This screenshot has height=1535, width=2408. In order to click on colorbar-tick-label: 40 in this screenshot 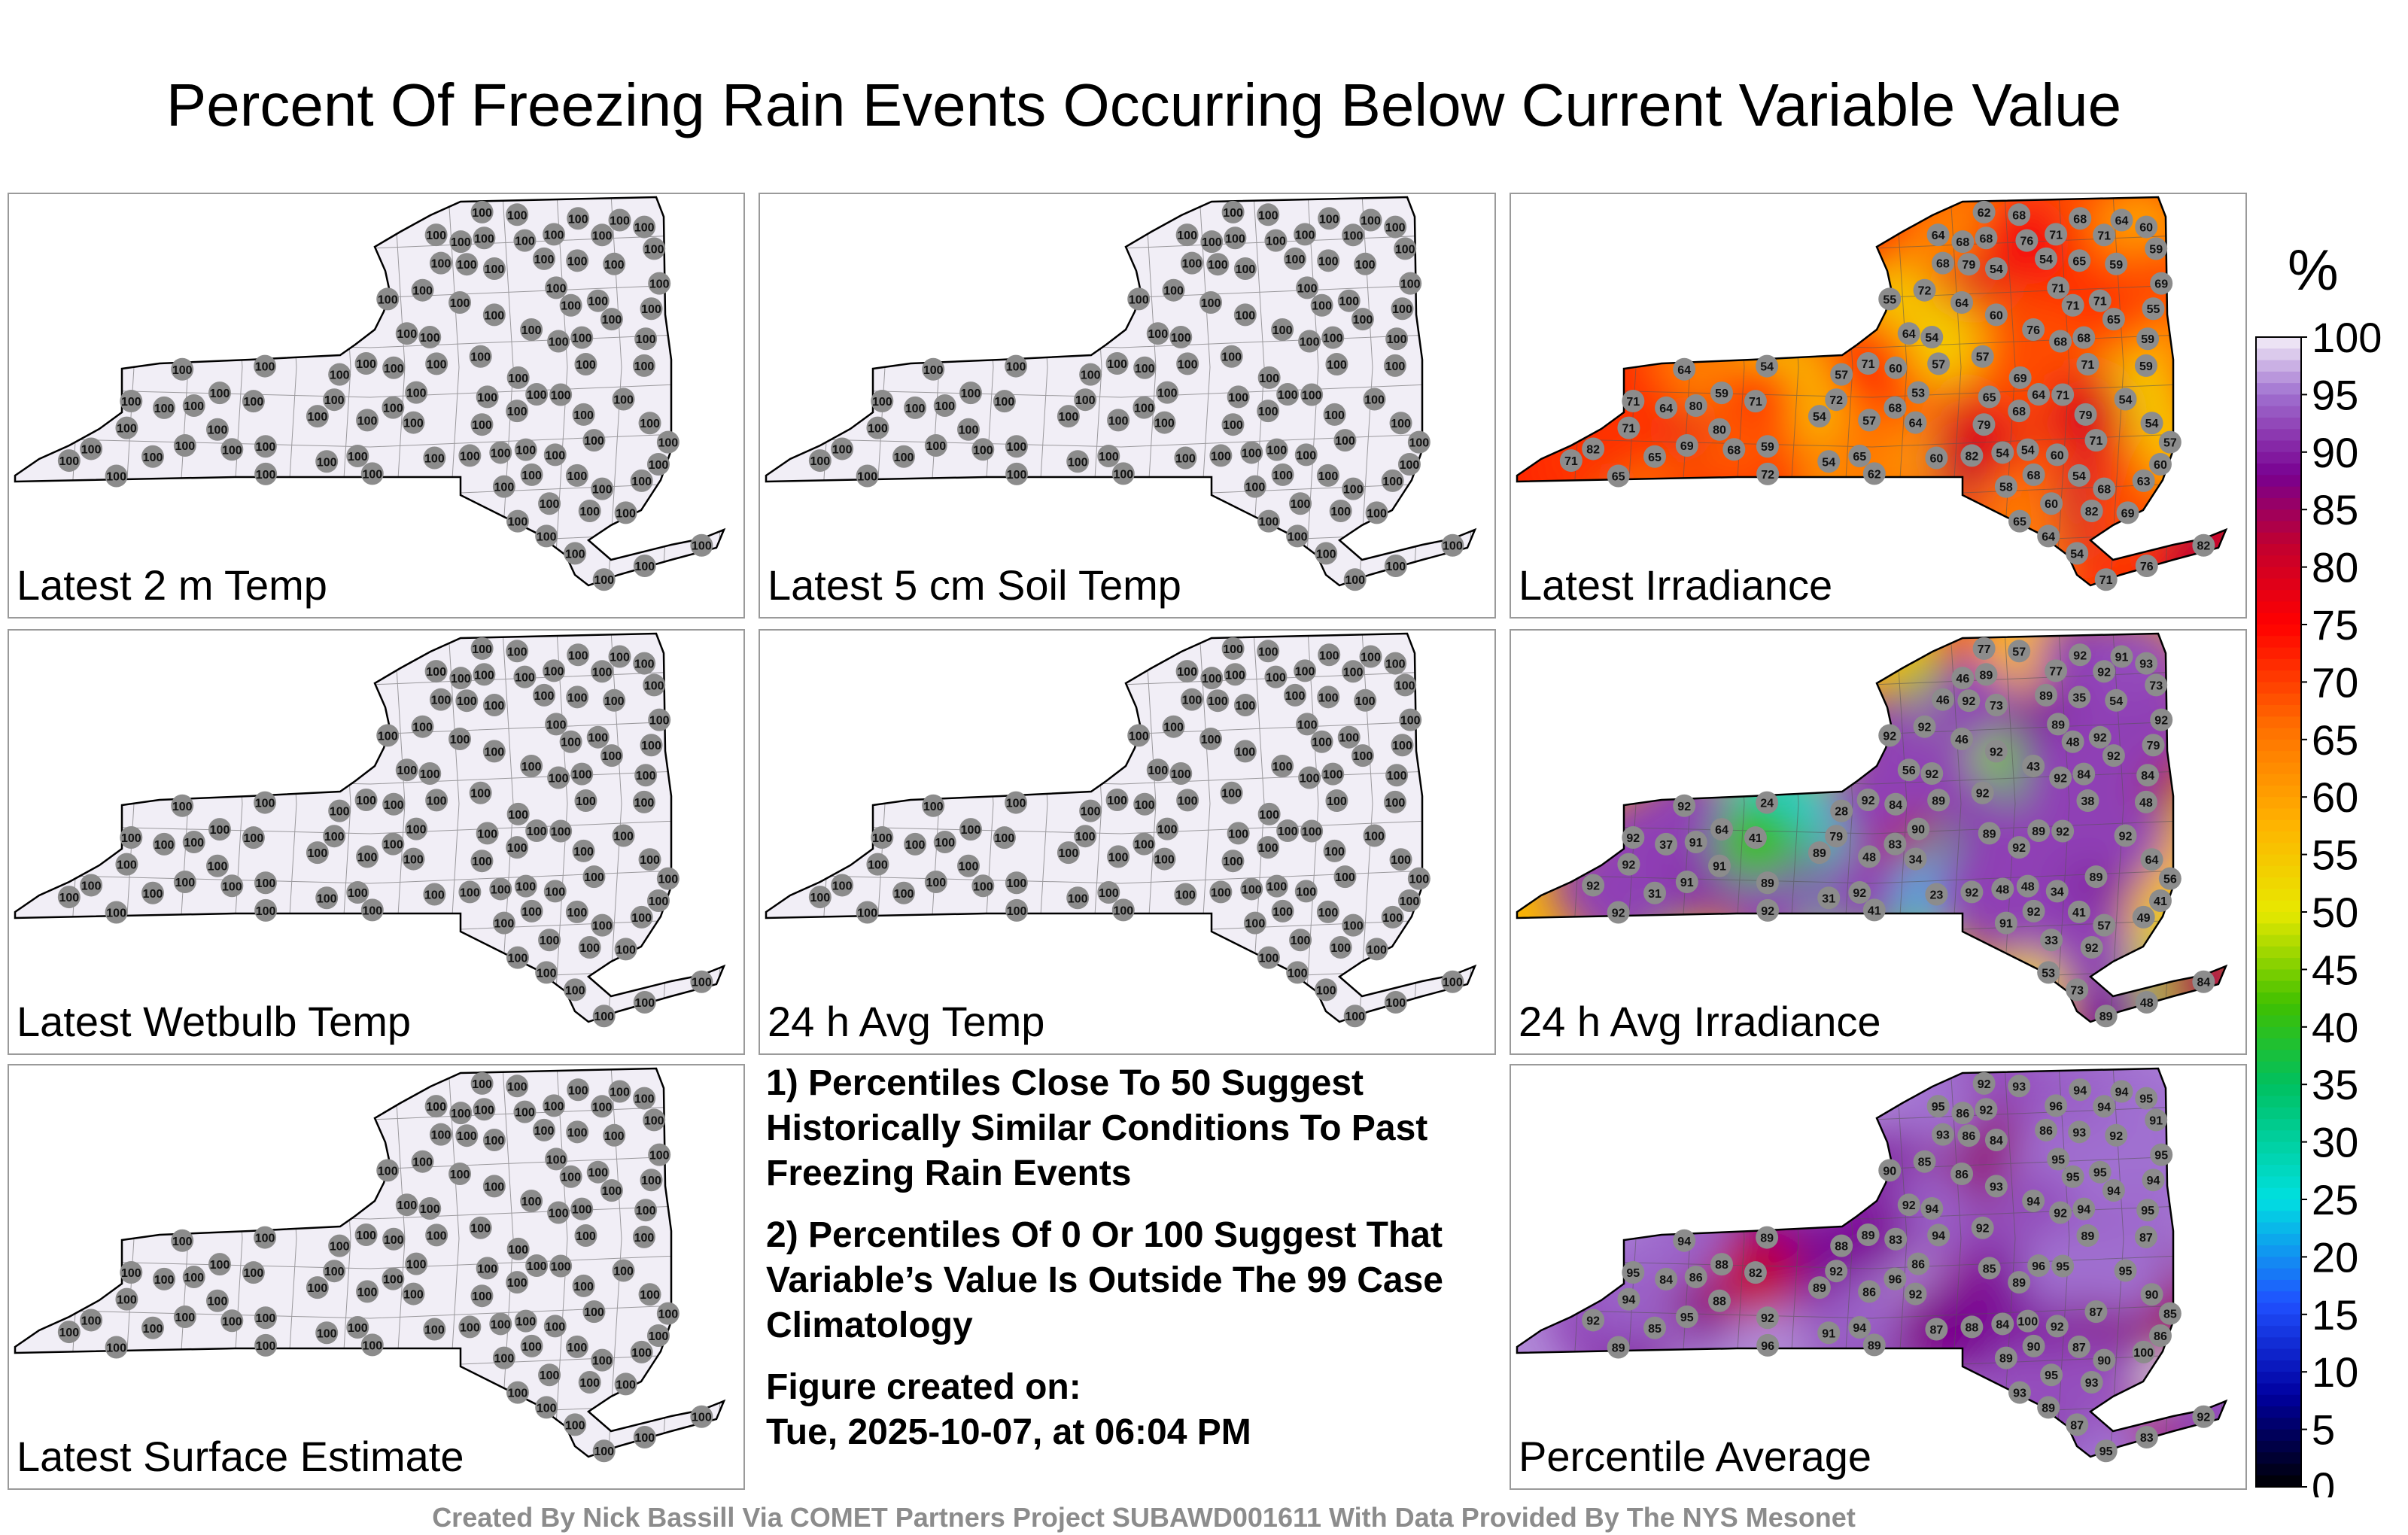, I will do `click(2335, 1027)`.